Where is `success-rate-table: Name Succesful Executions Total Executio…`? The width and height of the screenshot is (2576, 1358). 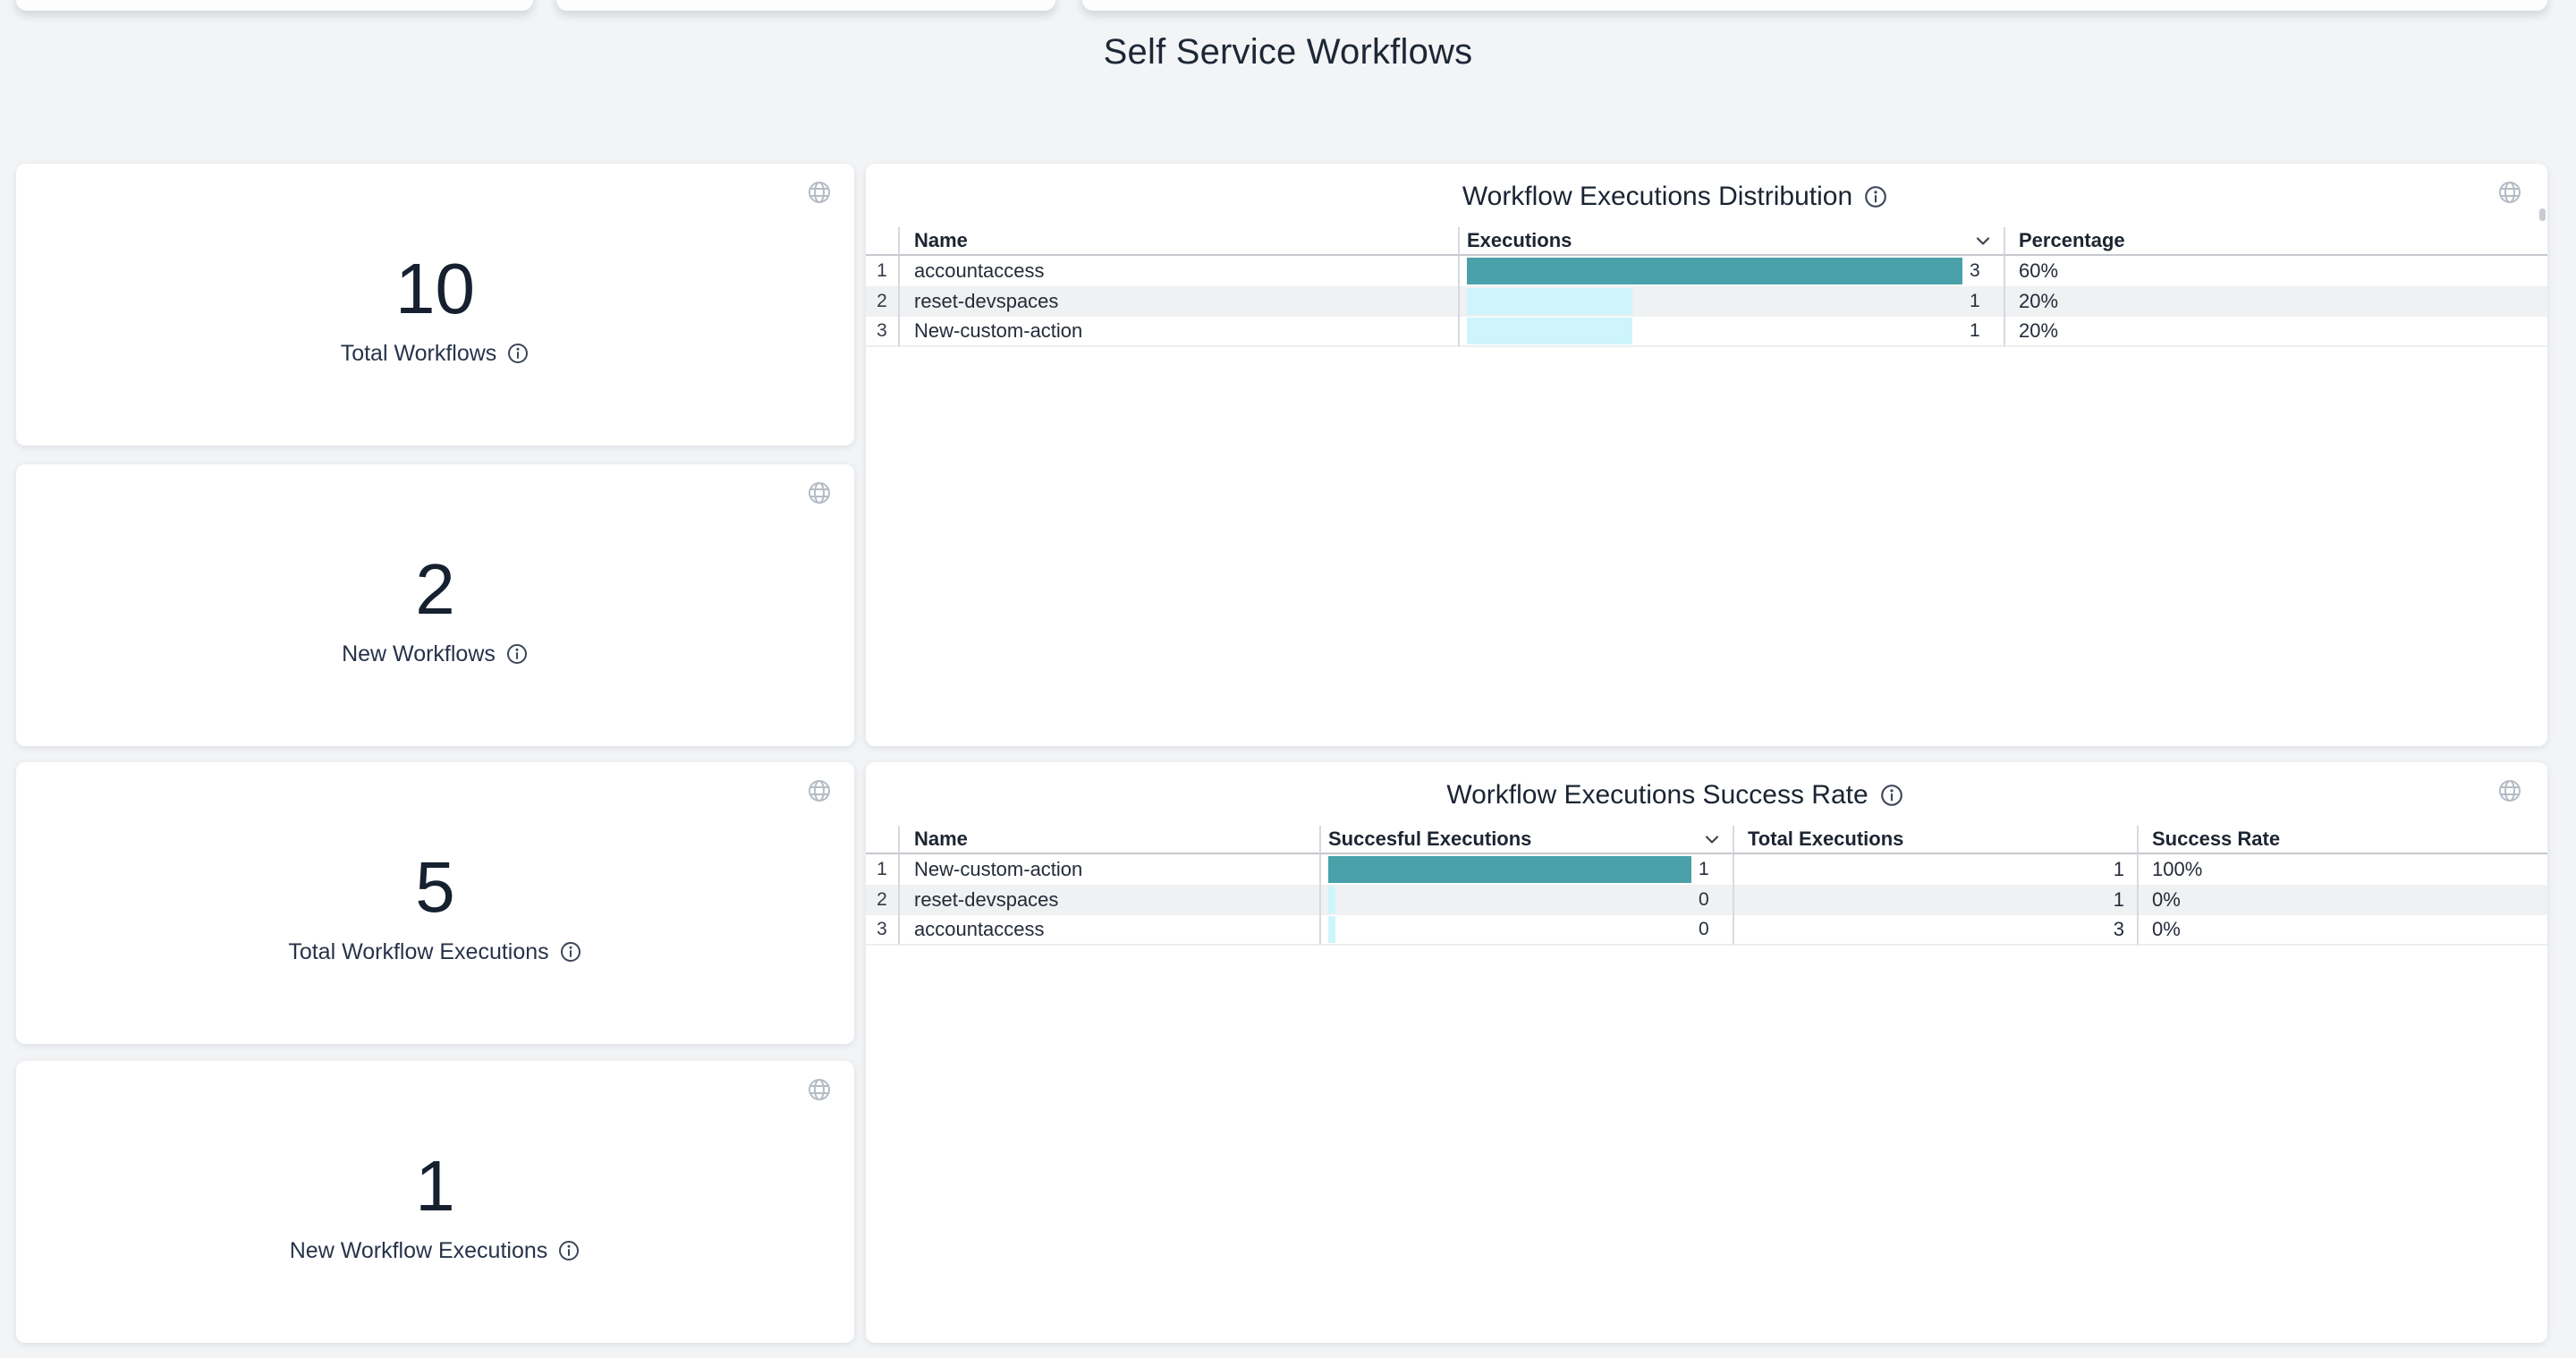 success-rate-table: Name Succesful Executions Total Executio… is located at coordinates (1706, 886).